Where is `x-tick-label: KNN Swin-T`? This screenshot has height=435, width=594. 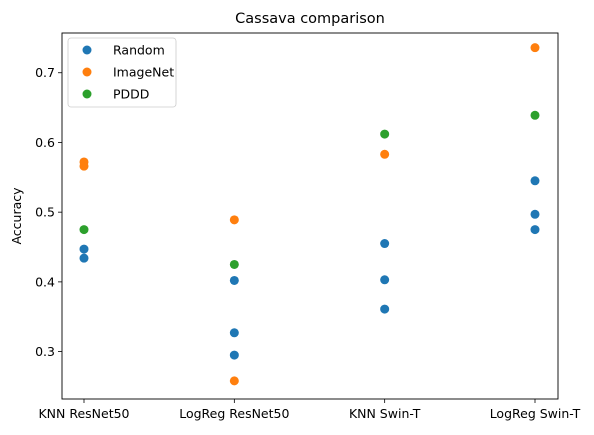
x-tick-label: KNN Swin-T is located at coordinates (385, 413).